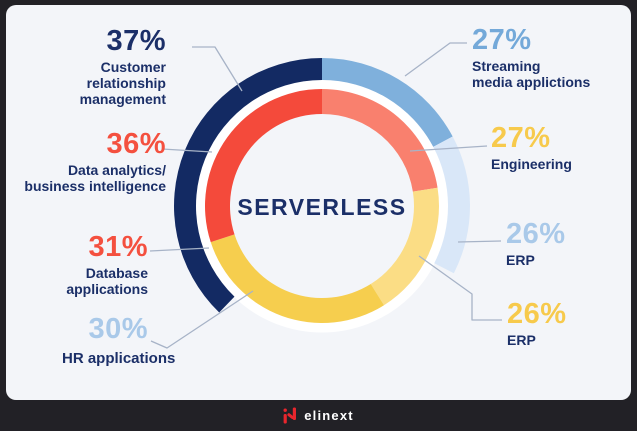  Describe the element at coordinates (290, 415) in the screenshot. I see `elinext-logo-icon` at that location.